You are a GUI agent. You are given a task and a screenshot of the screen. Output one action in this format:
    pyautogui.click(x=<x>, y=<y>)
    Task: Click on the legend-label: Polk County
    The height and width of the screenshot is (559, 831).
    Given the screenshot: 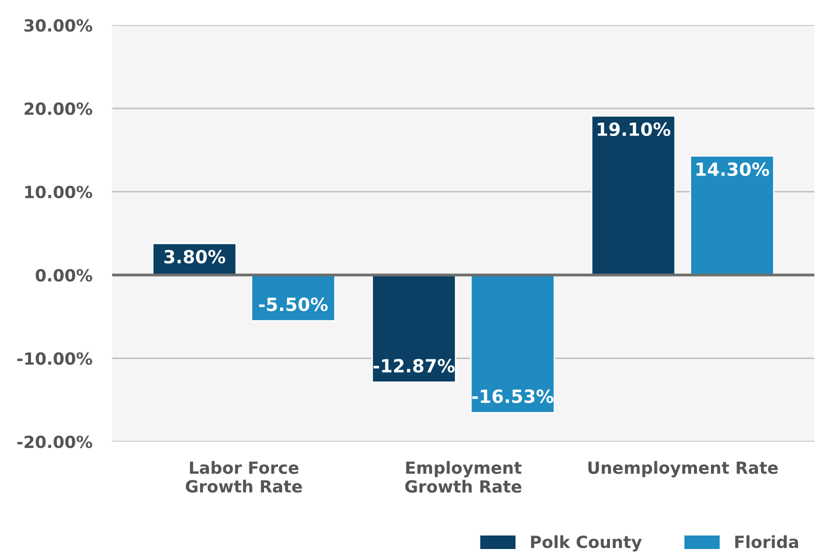 What is the action you would take?
    pyautogui.click(x=586, y=543)
    